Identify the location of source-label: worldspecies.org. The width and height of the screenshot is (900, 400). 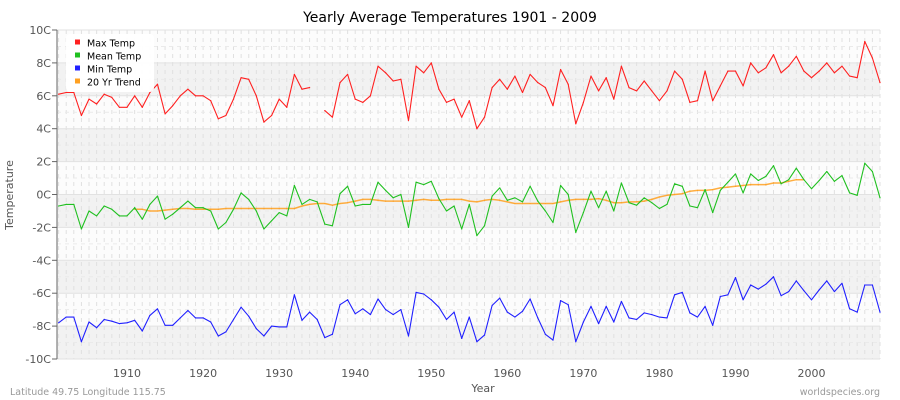
(840, 392).